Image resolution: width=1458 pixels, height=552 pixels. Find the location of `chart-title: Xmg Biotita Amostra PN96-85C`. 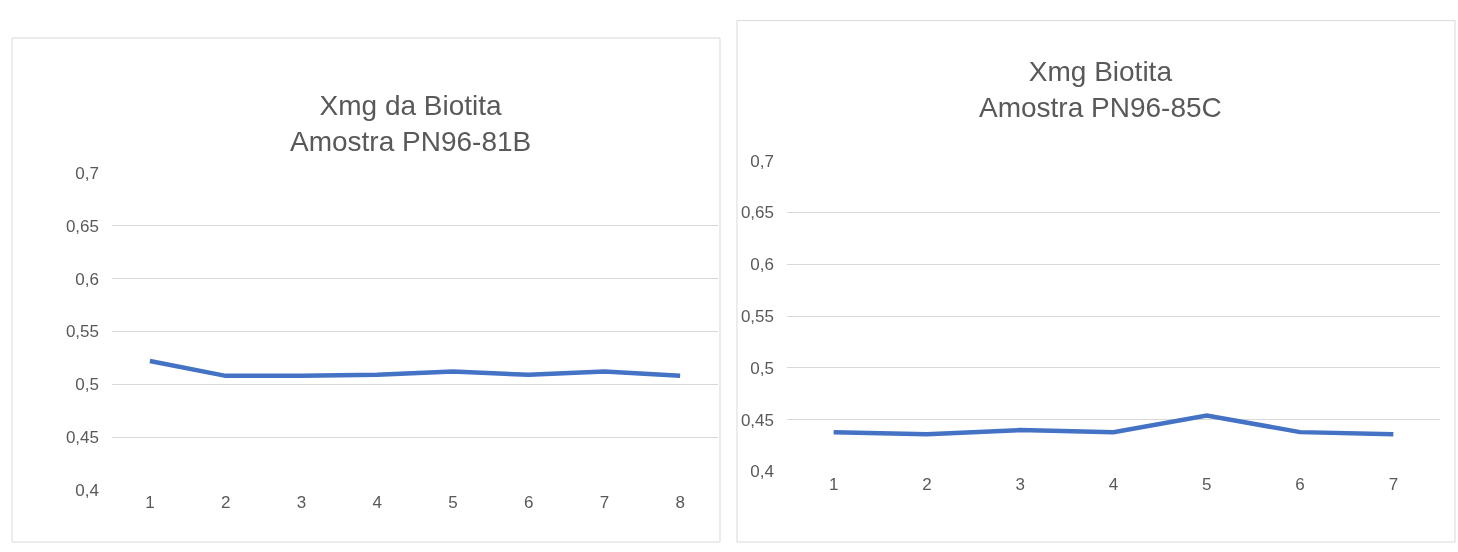

chart-title: Xmg Biotita Amostra PN96-85C is located at coordinates (1100, 90).